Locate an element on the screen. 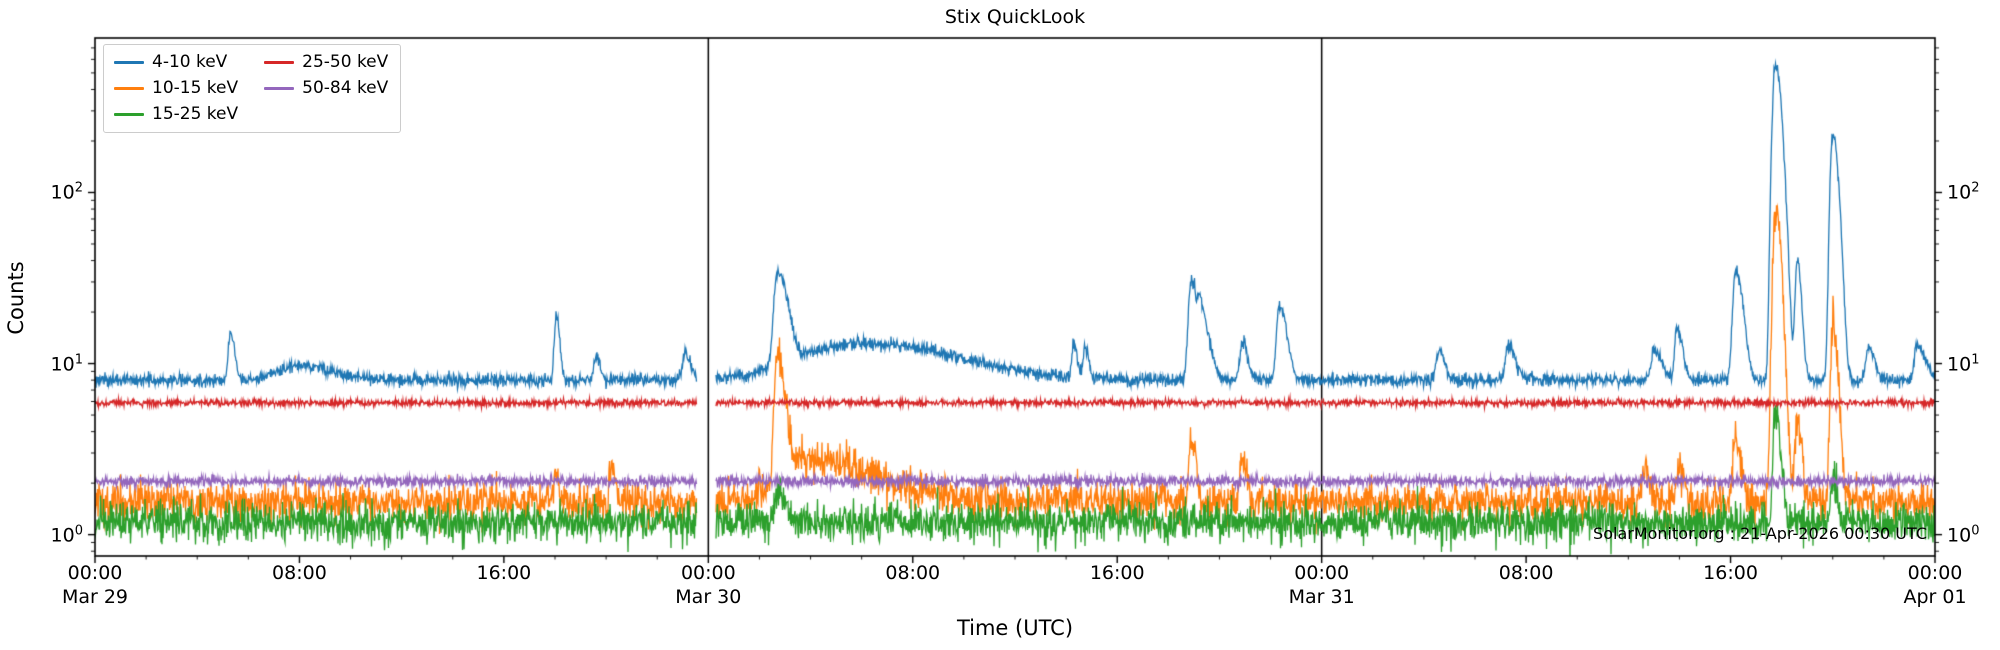 Image resolution: width=2000 pixels, height=650 pixels. date-label: Apr 01 is located at coordinates (1935, 597).